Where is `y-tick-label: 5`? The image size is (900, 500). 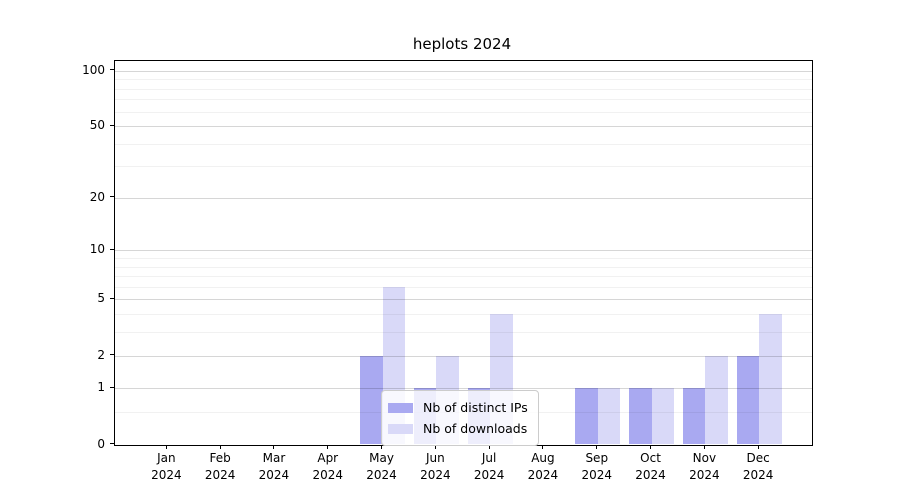
y-tick-label: 5 is located at coordinates (101, 298).